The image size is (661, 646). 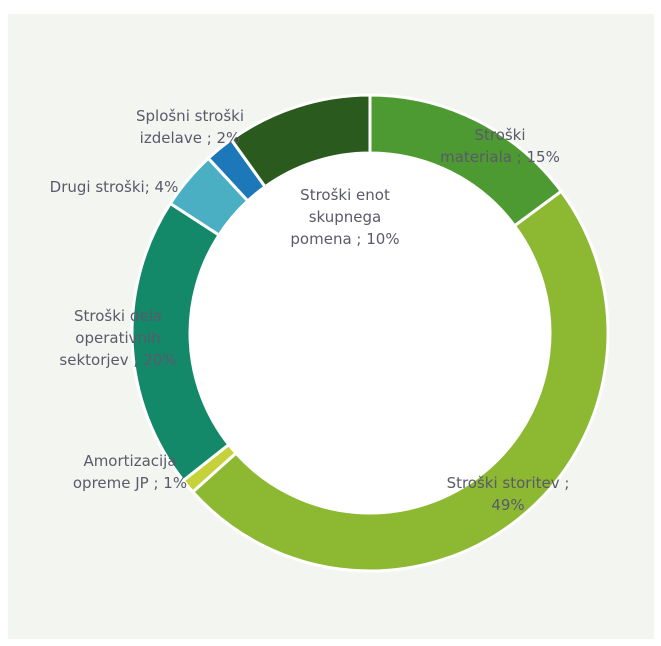 I want to click on slice-label-5: Drugi stroški; 4%, so click(x=114, y=187).